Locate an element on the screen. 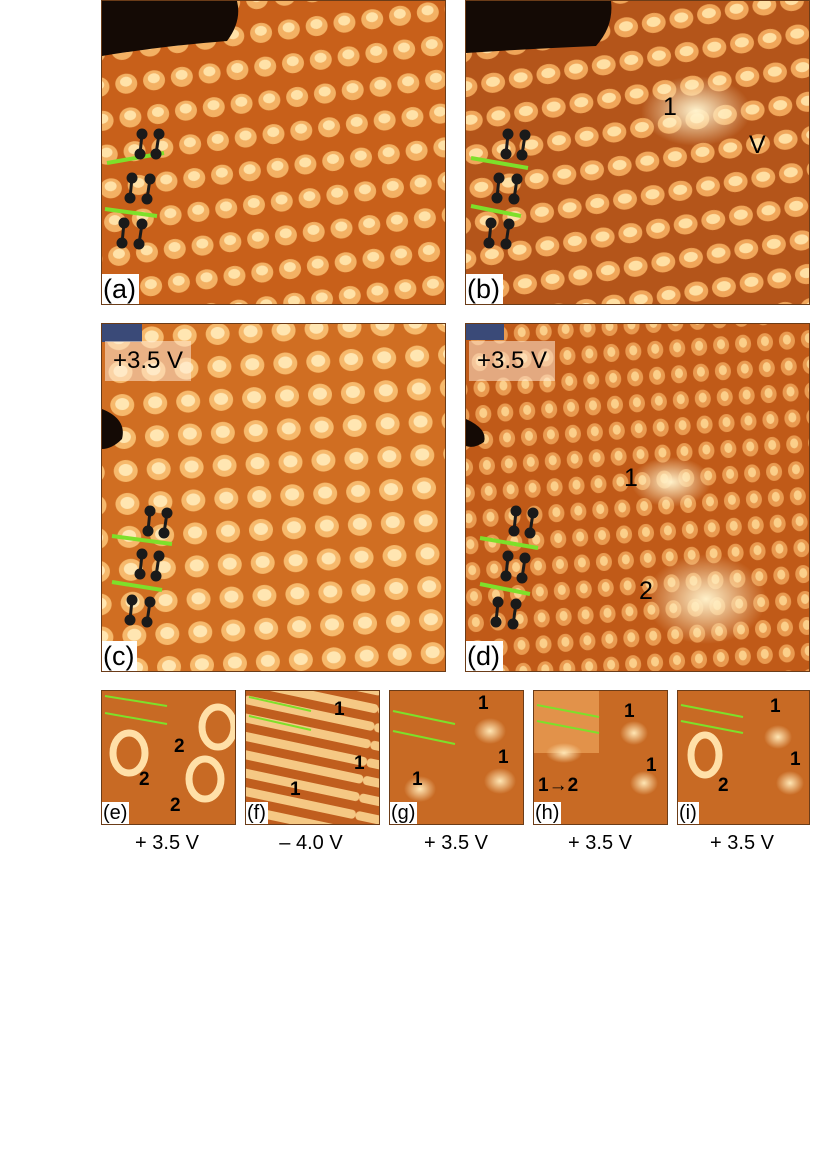 This screenshot has height=1174, width=830. stm-image-c: +3.5 V (c) is located at coordinates (273, 497).